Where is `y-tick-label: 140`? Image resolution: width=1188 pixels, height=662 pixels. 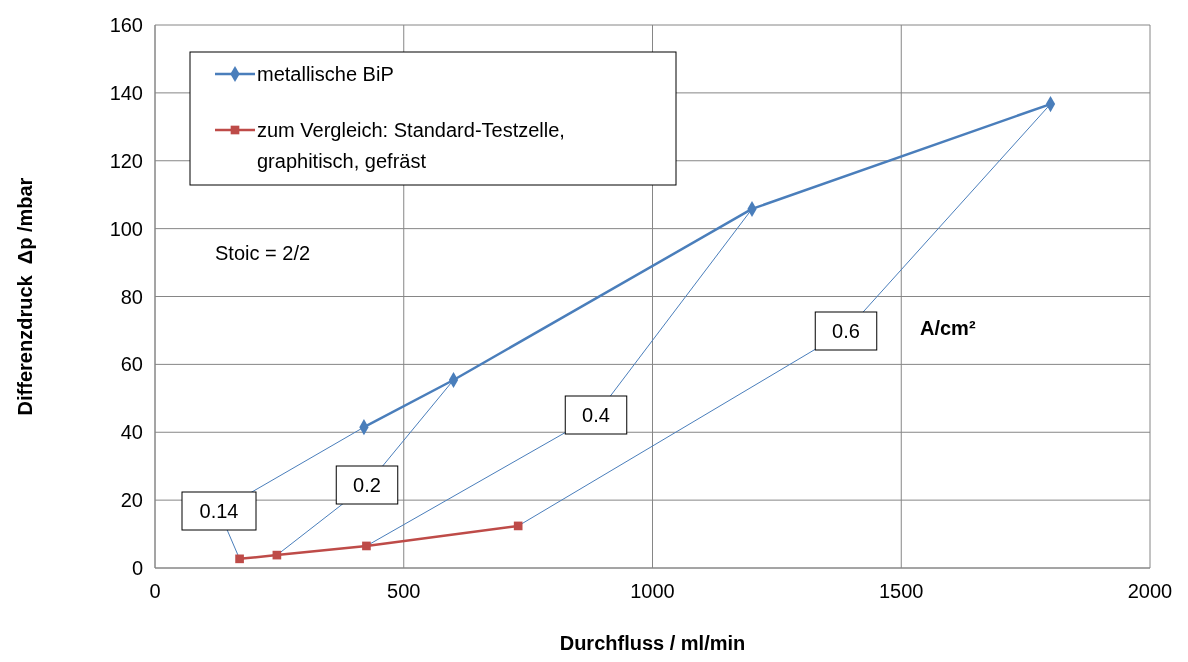
y-tick-label: 140 is located at coordinates (126, 92).